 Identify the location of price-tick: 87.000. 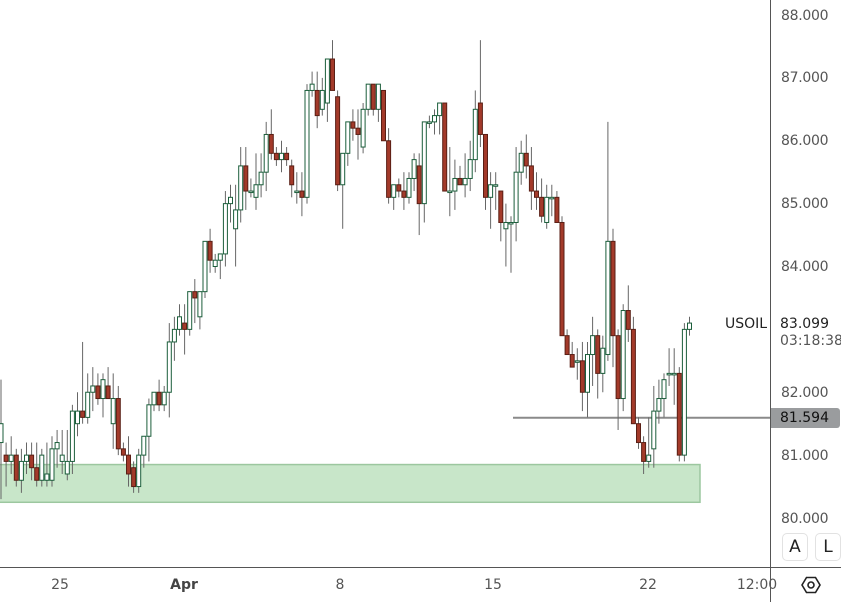
(805, 78).